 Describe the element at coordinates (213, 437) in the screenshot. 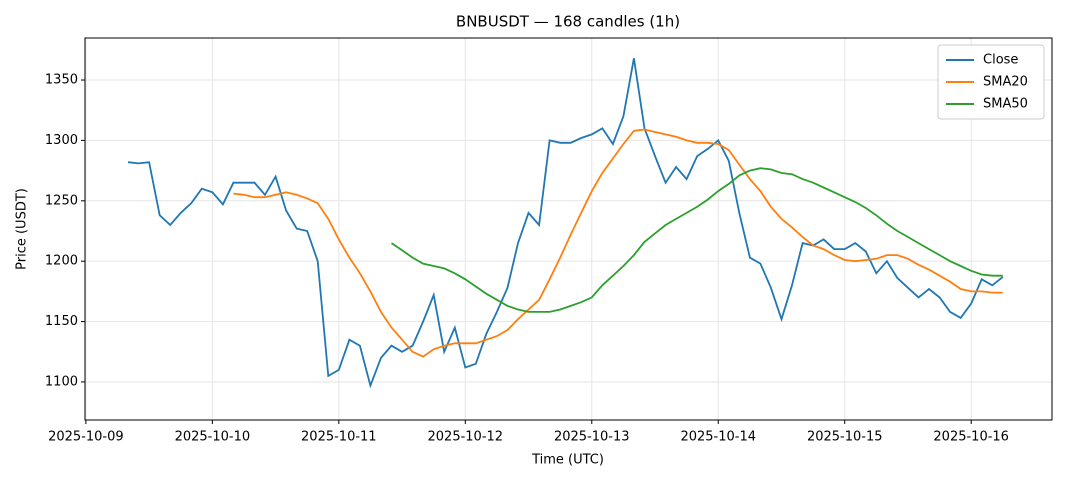

I see `x-tick-label: 2025-10-10` at that location.